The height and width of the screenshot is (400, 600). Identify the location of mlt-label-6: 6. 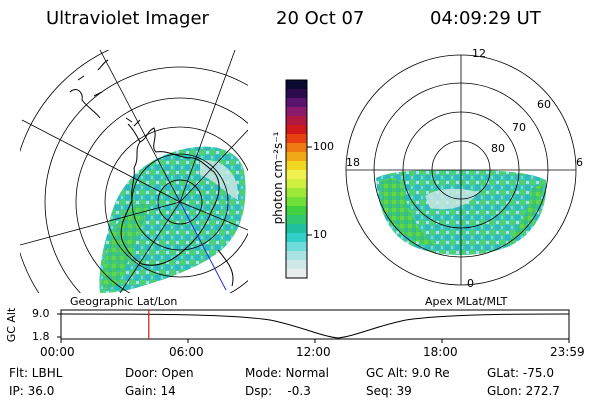
(579, 162).